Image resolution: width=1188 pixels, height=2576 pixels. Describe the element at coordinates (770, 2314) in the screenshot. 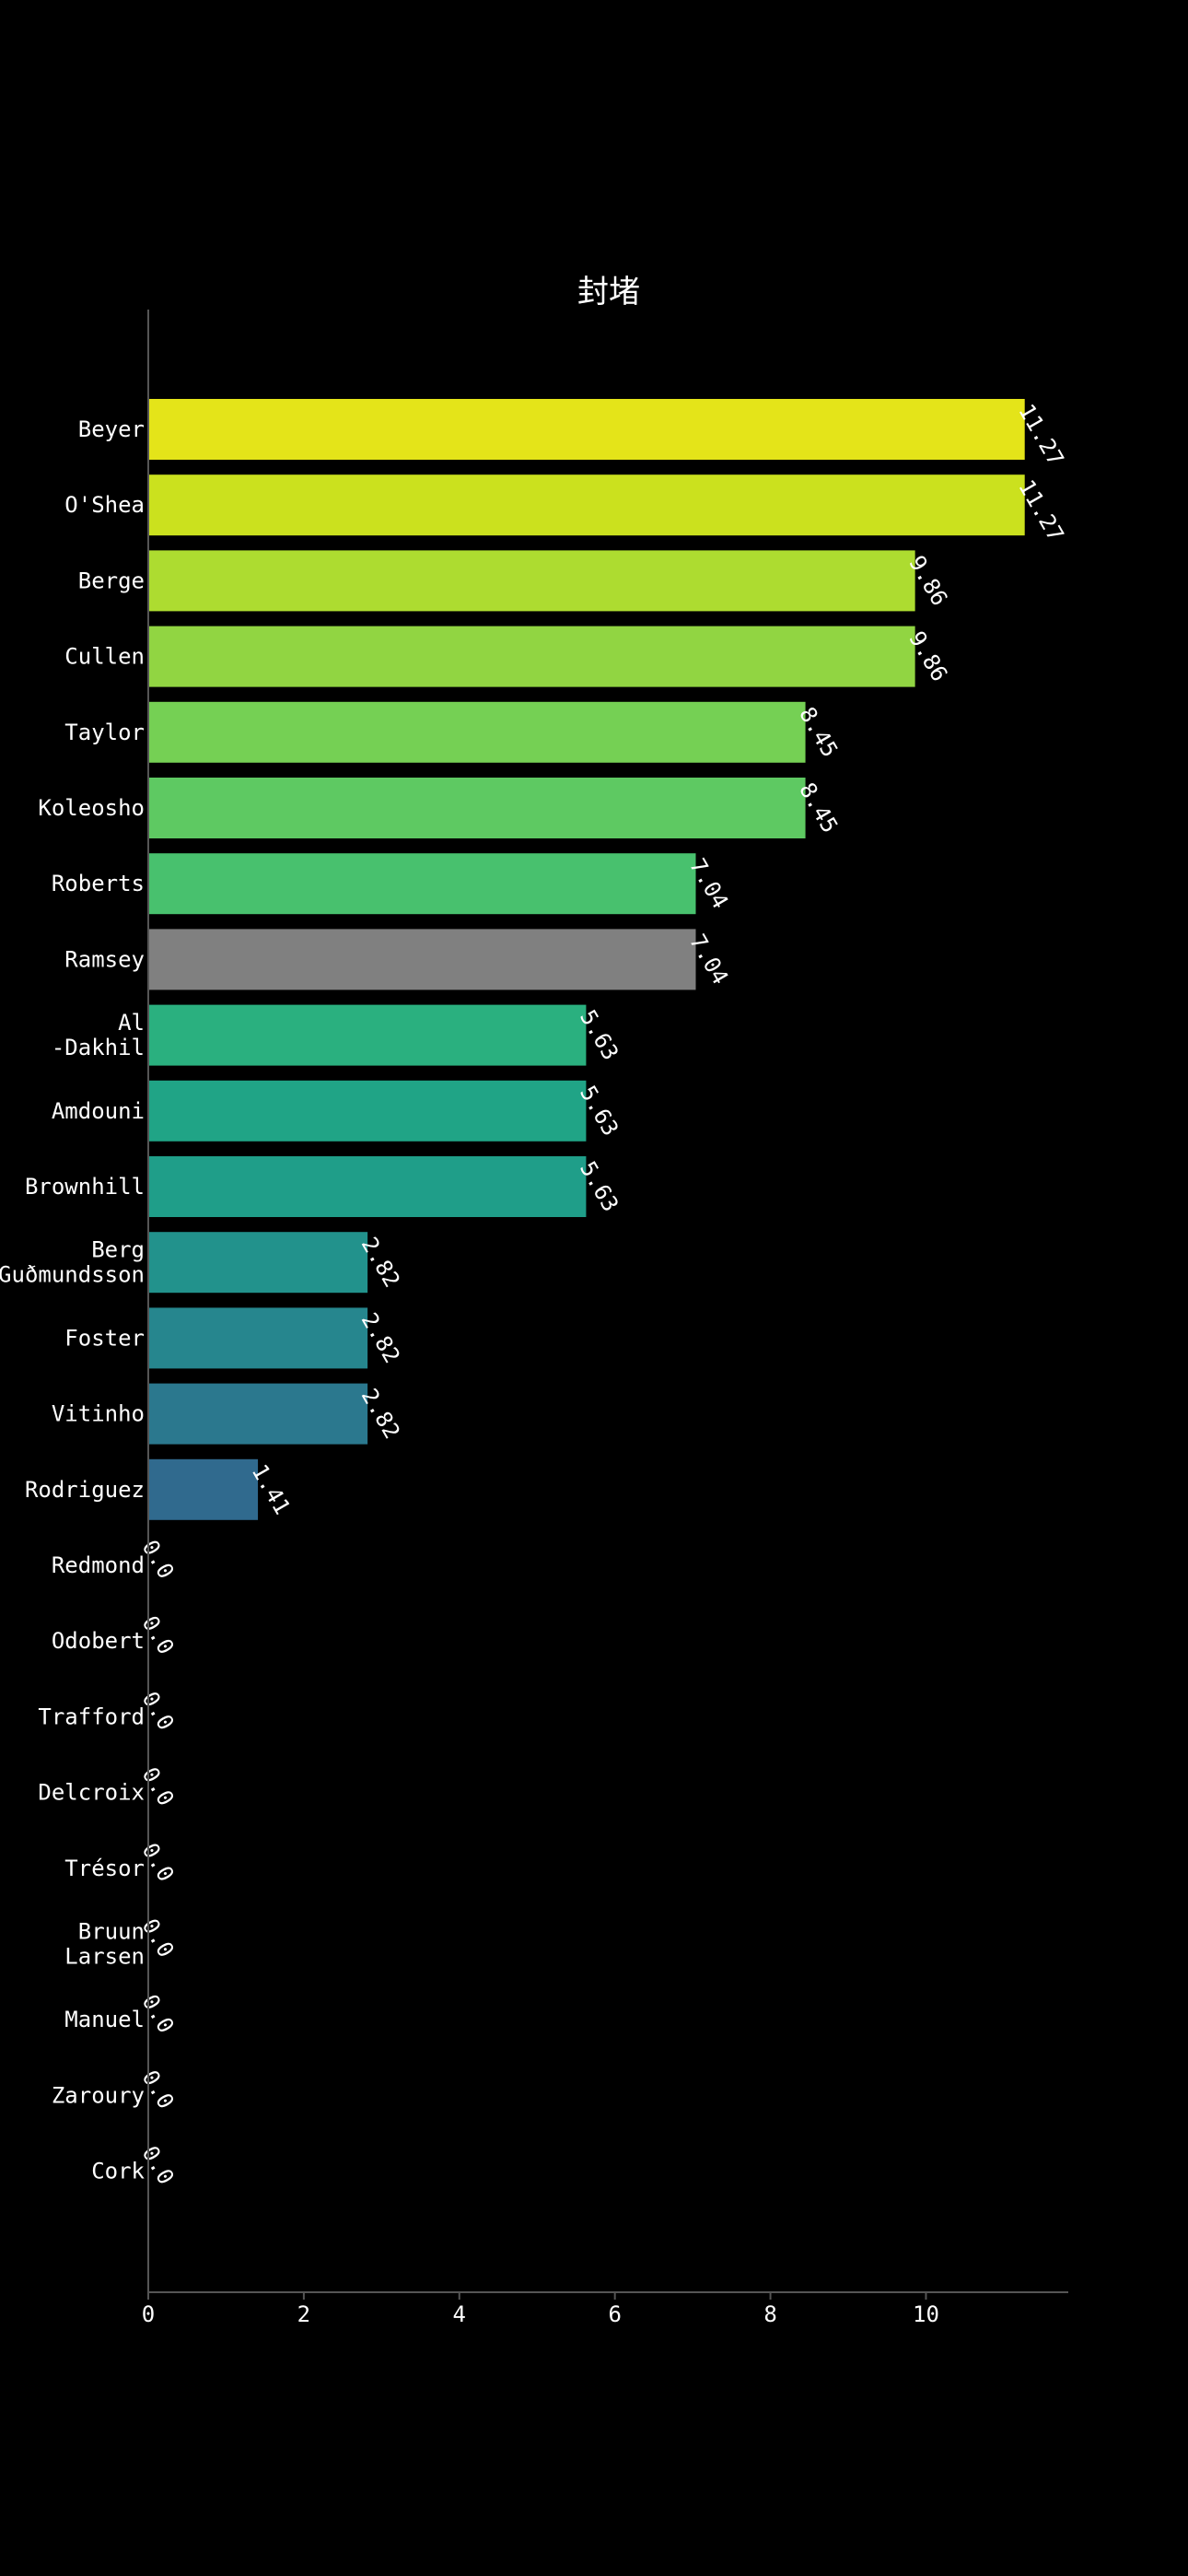

I see `x-tick-label: 8` at that location.